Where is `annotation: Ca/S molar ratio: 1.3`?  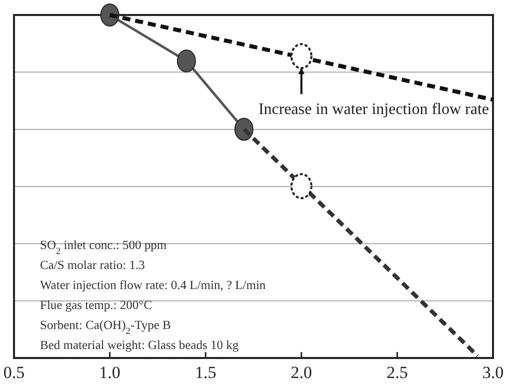 annotation: Ca/S molar ratio: 1.3 is located at coordinates (92, 265).